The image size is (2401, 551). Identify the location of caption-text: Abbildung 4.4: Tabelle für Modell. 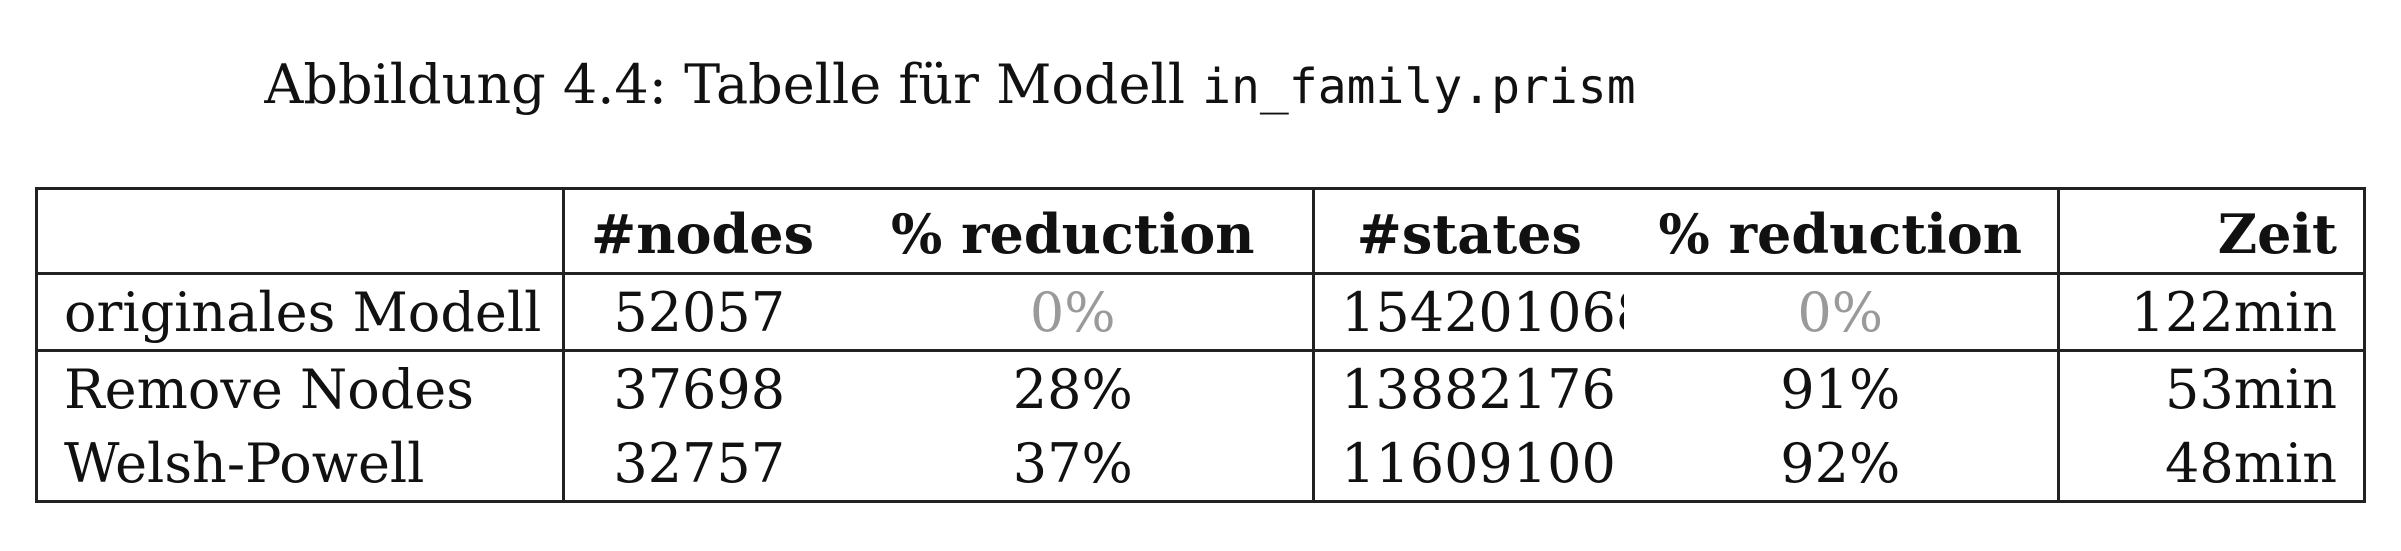
(733, 84).